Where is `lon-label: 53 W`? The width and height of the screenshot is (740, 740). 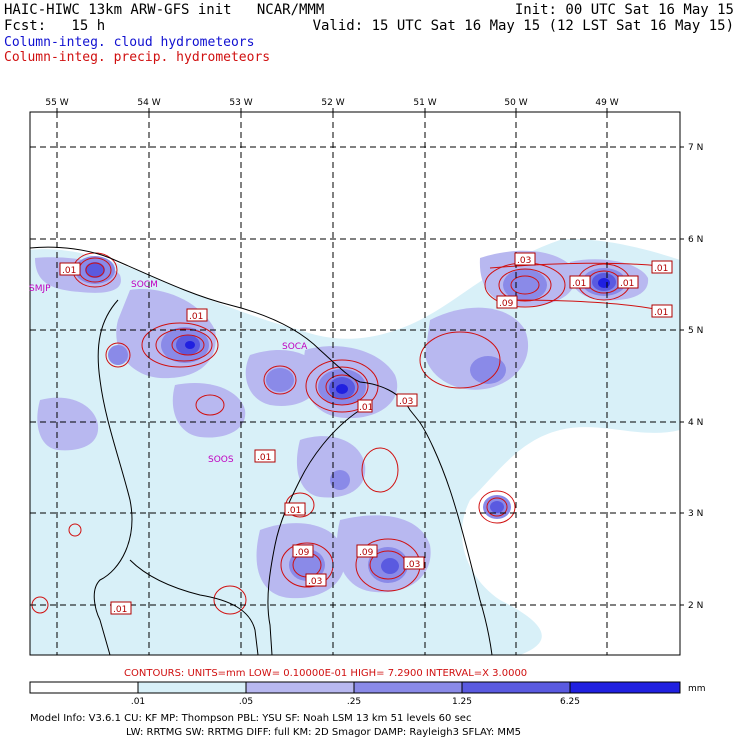
lon-label: 53 W is located at coordinates (240, 103).